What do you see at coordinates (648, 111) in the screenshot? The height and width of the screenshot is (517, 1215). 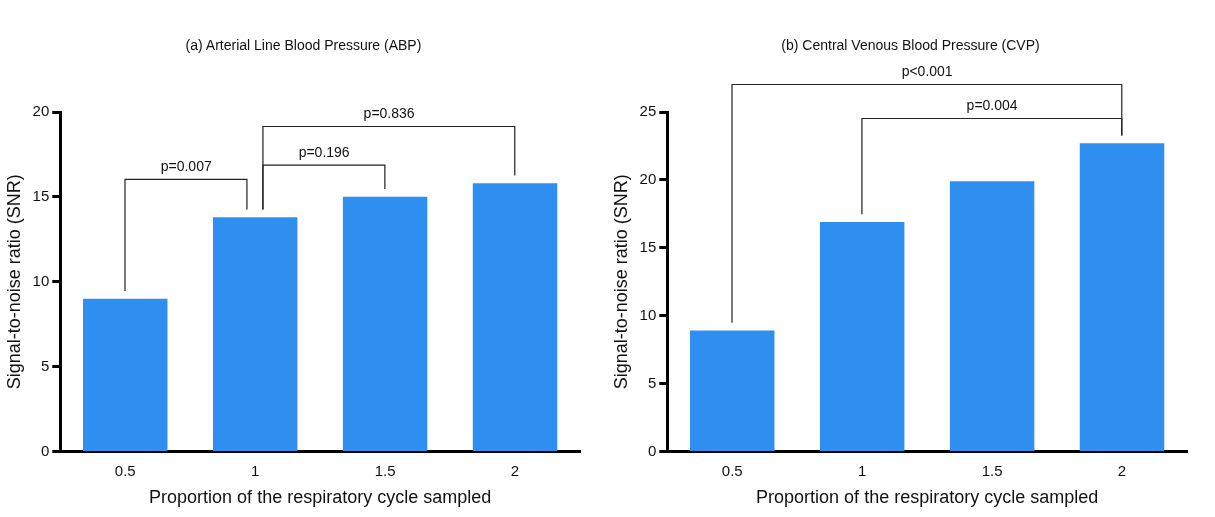 I see `y-tick-label: 25` at bounding box center [648, 111].